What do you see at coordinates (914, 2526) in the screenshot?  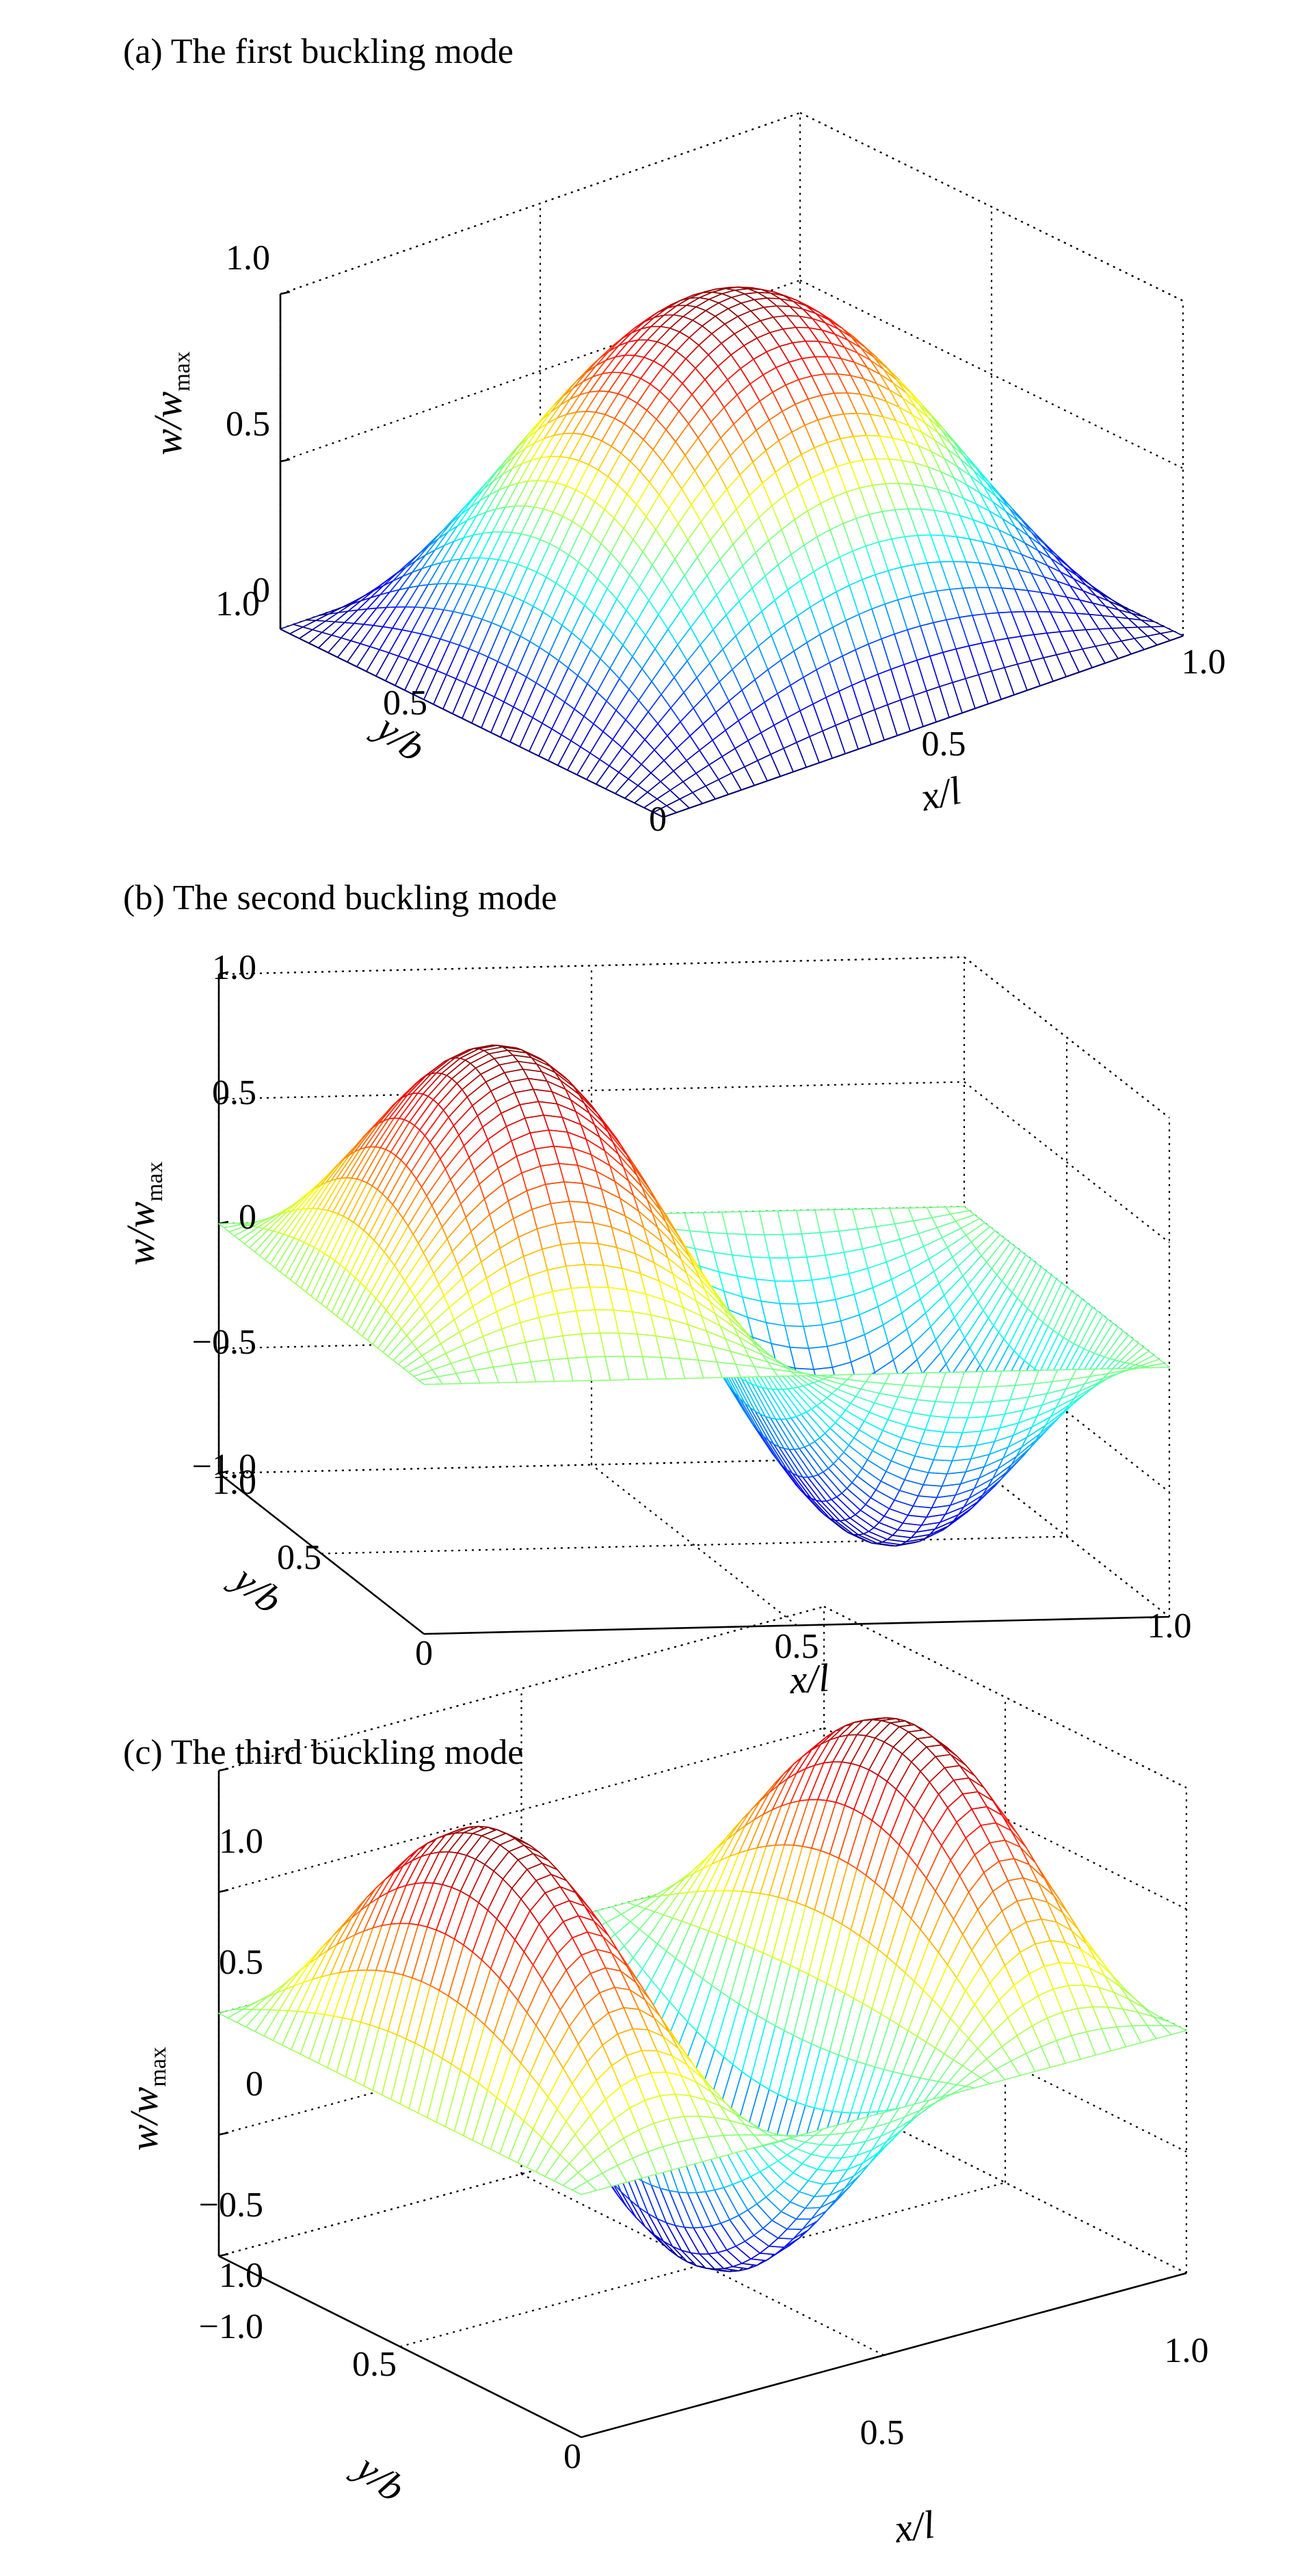 I see `panel-c-xlabel: x/l` at bounding box center [914, 2526].